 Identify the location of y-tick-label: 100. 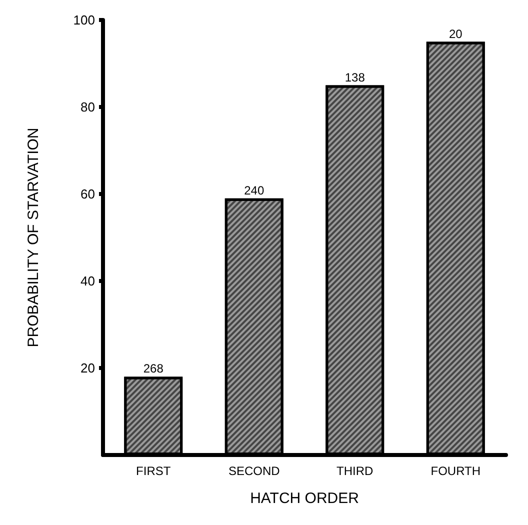
(84, 20).